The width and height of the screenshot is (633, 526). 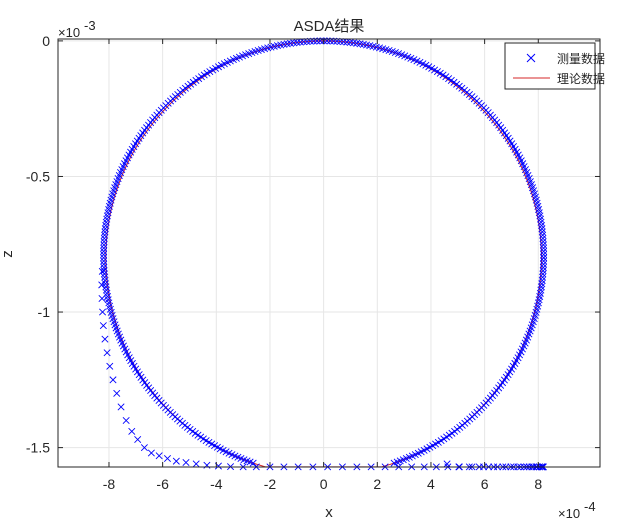 What do you see at coordinates (46, 41) in the screenshot?
I see `y-tick-label: 0` at bounding box center [46, 41].